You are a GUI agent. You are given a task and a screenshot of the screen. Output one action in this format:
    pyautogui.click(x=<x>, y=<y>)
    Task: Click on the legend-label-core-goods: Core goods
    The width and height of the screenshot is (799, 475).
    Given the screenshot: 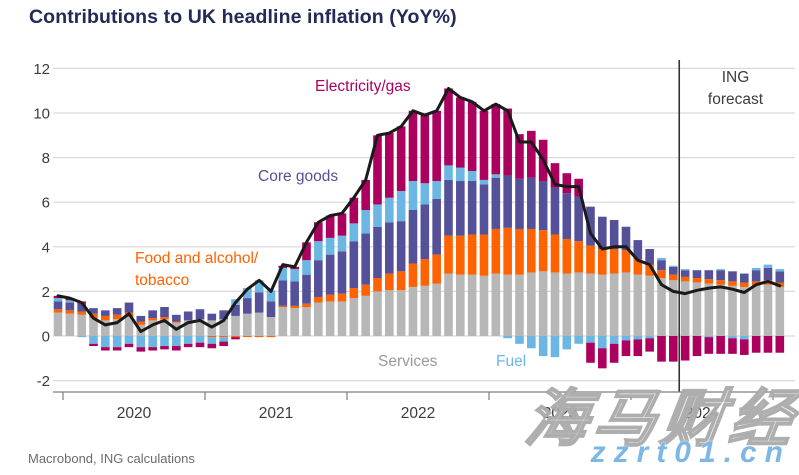 What is the action you would take?
    pyautogui.click(x=298, y=176)
    